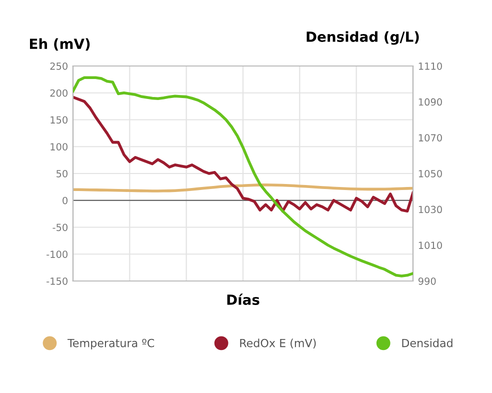 The width and height of the screenshot is (492, 393). I want to click on y-tick-label: -150, so click(57, 281).